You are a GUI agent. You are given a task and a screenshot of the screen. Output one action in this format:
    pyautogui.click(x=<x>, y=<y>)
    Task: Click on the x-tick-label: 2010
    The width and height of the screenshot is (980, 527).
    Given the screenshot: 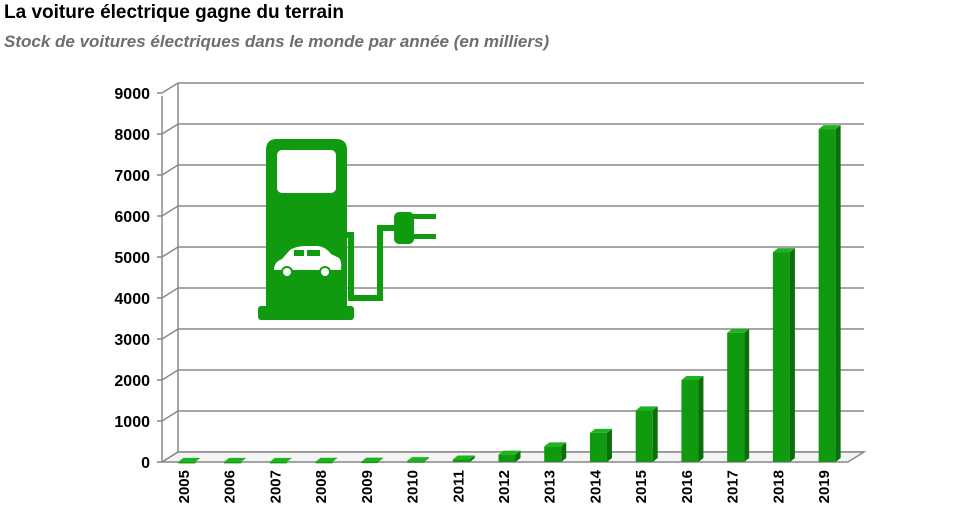 What is the action you would take?
    pyautogui.click(x=413, y=486)
    